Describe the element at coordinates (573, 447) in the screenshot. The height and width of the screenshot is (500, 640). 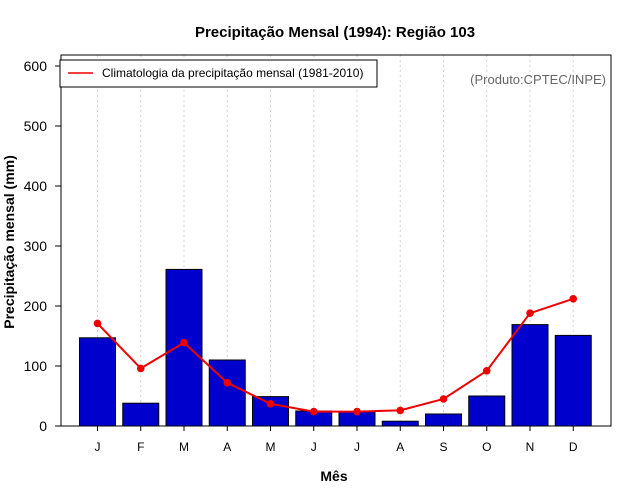
I see `x-tick-label: D` at that location.